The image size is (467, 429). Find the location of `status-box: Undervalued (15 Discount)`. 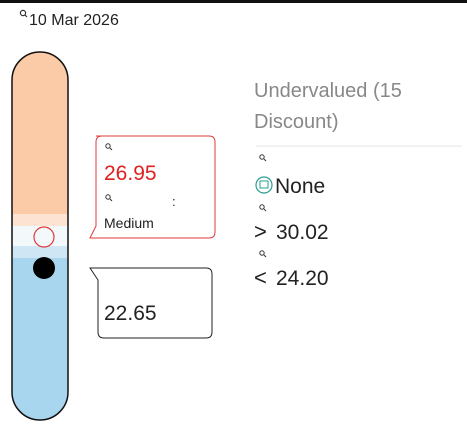

status-box: Undervalued (15 Discount) is located at coordinates (328, 106).